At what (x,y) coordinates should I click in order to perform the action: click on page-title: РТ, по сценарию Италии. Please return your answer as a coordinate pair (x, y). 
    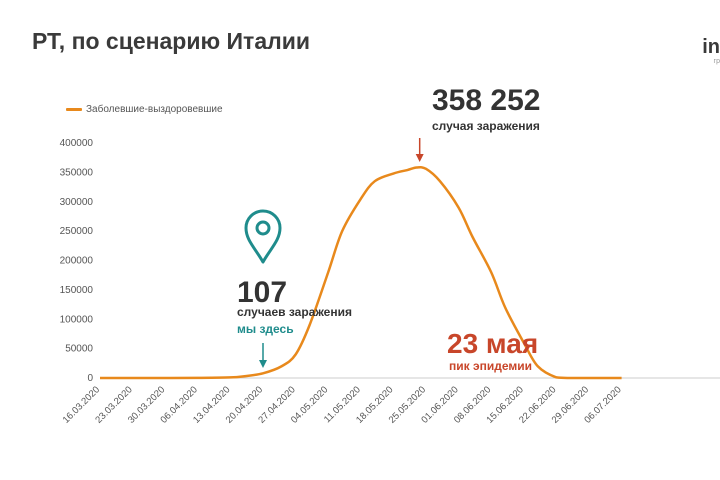
    Looking at the image, I should click on (171, 41).